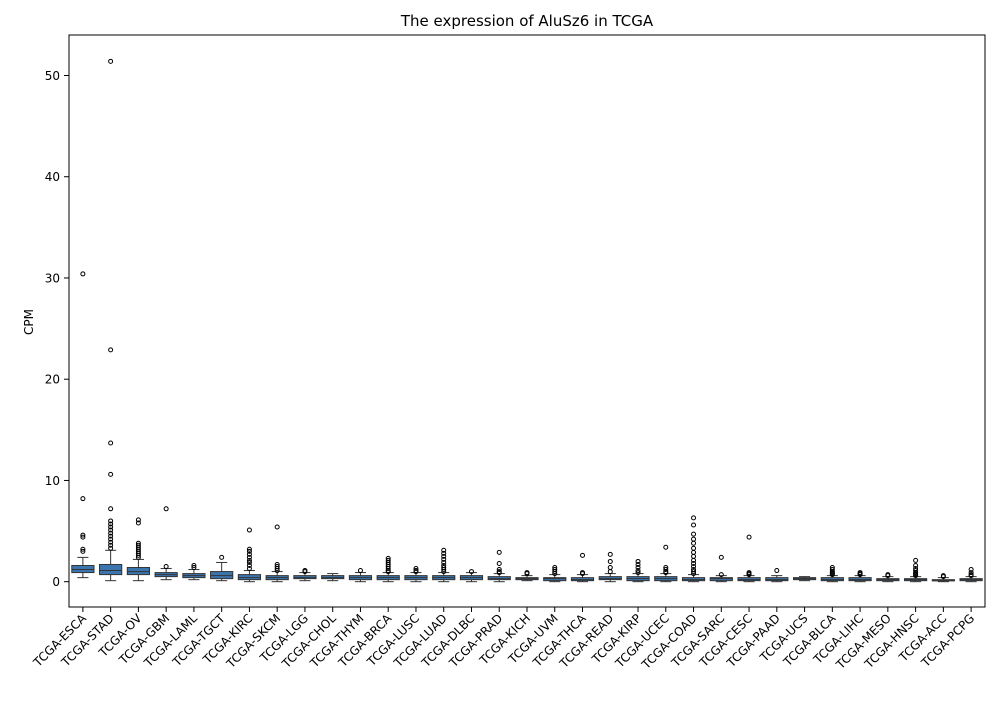  What do you see at coordinates (52, 177) in the screenshot?
I see `y-tick-label-40: 40` at bounding box center [52, 177].